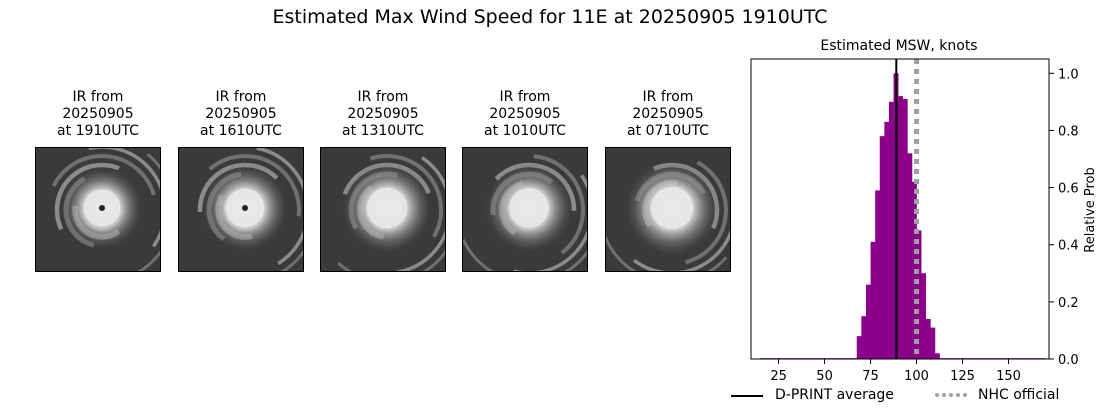 The width and height of the screenshot is (1100, 409). I want to click on x-axis: 25 50 75 100 125 150, so click(895, 371).